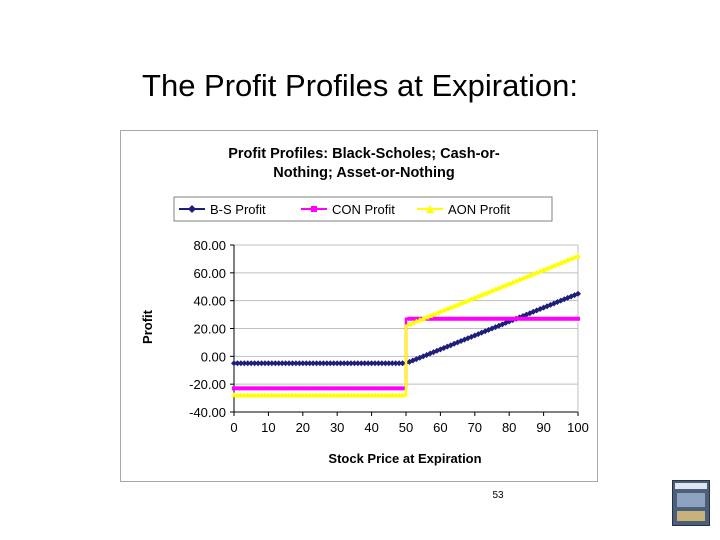 This screenshot has width=720, height=540. What do you see at coordinates (337, 427) in the screenshot?
I see `x-tick-label: 30` at bounding box center [337, 427].